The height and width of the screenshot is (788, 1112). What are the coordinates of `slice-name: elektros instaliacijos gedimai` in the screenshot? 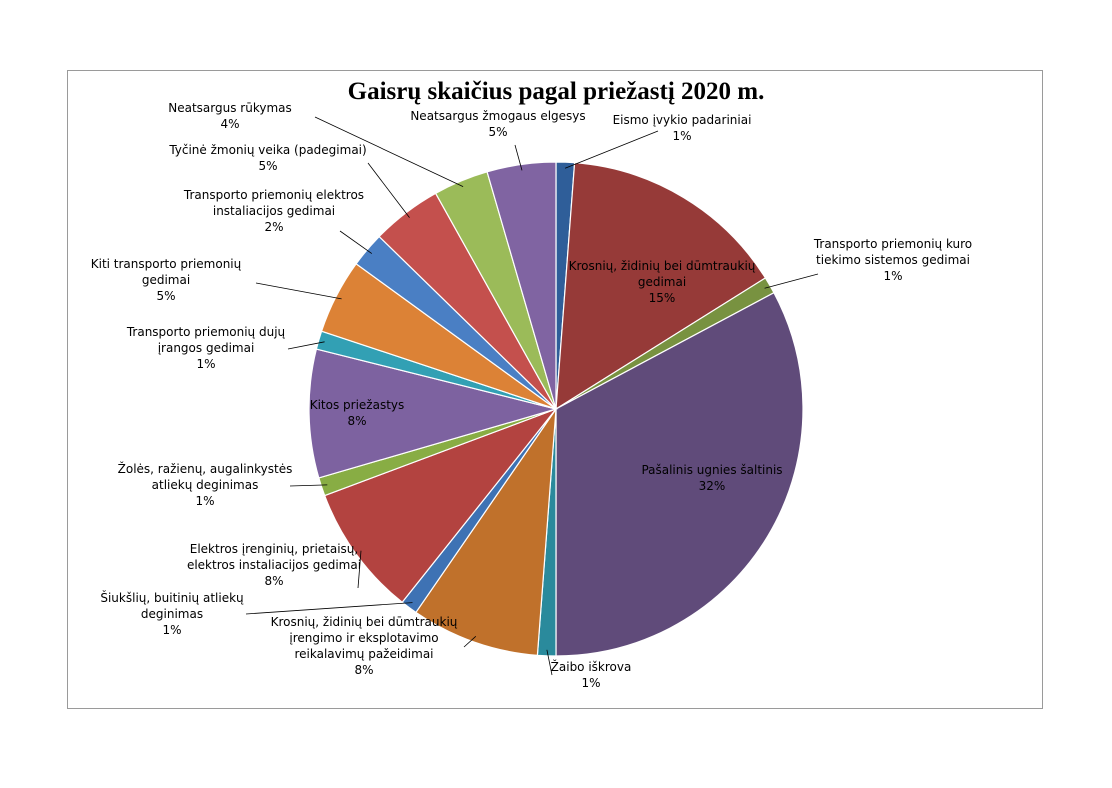 It's located at (274, 565).